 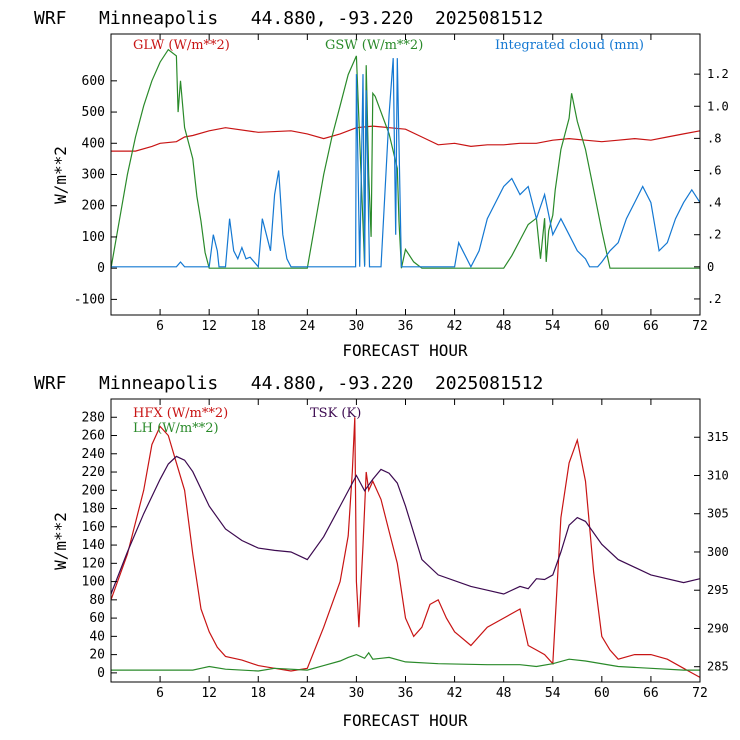 What do you see at coordinates (718, 514) in the screenshot?
I see `y2-tick-label: 305` at bounding box center [718, 514].